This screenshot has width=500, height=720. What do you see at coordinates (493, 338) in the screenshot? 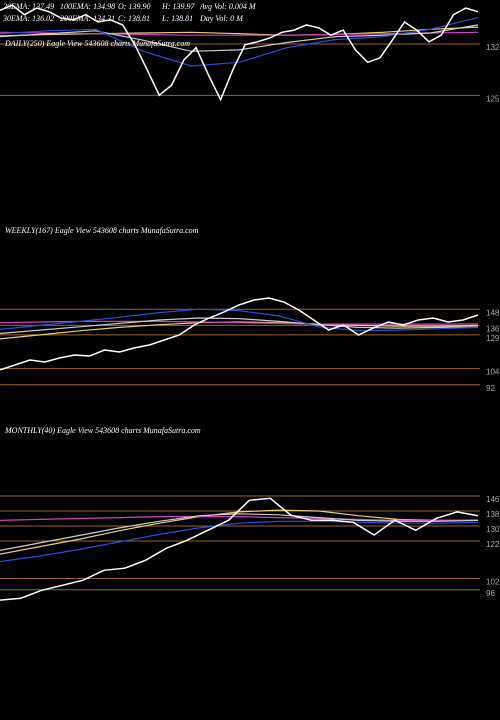
I see `y-tick-label: 129` at bounding box center [493, 338].